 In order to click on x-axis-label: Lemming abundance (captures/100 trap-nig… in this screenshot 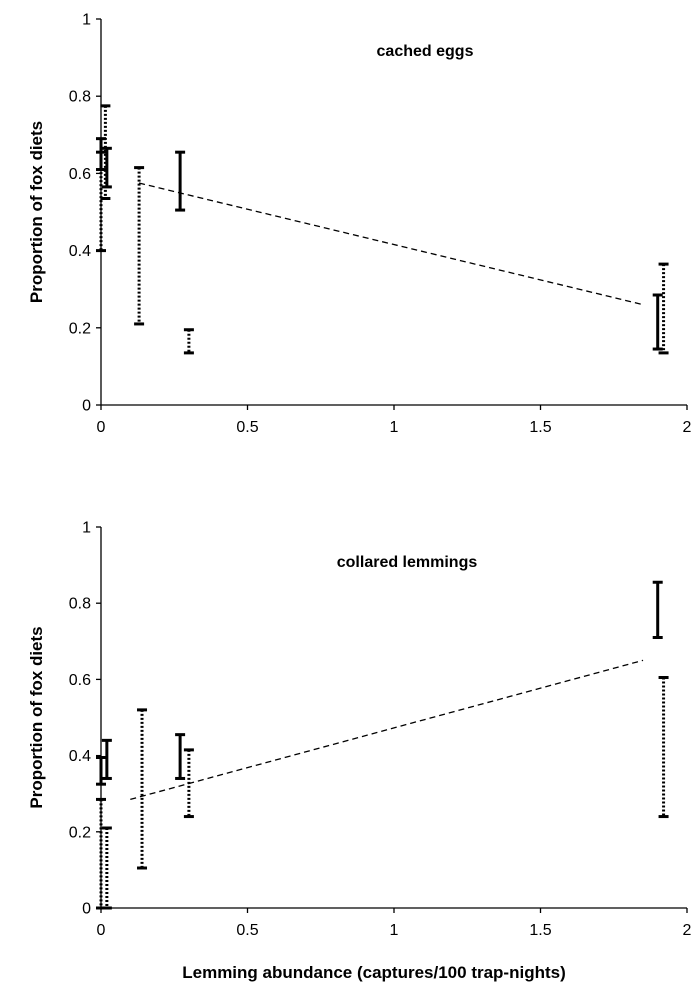, I will do `click(374, 972)`.